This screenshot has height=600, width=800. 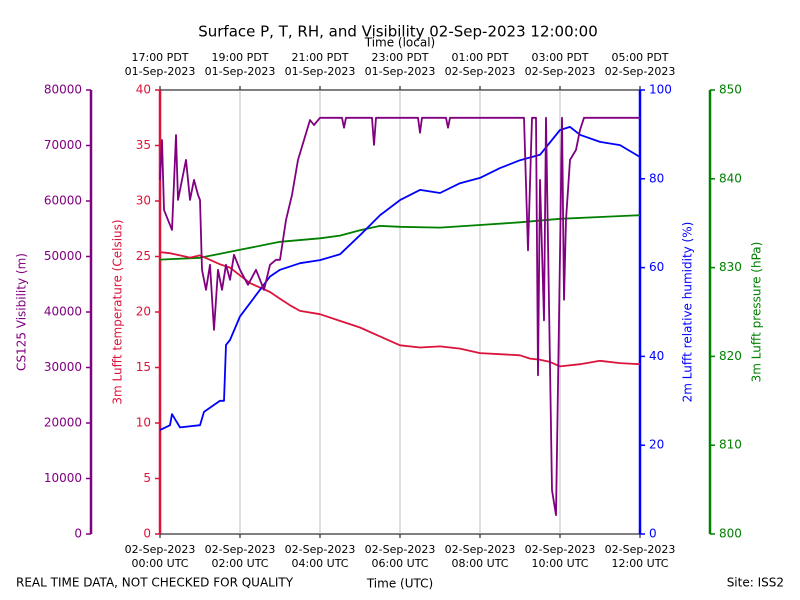 I want to click on y-tick-label: 100, so click(x=660, y=90).